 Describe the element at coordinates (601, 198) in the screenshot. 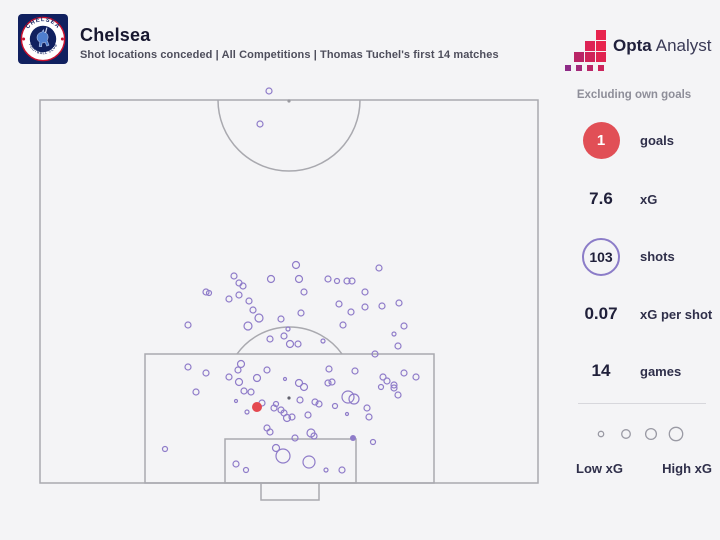

I see `xg-value: 7.6` at that location.